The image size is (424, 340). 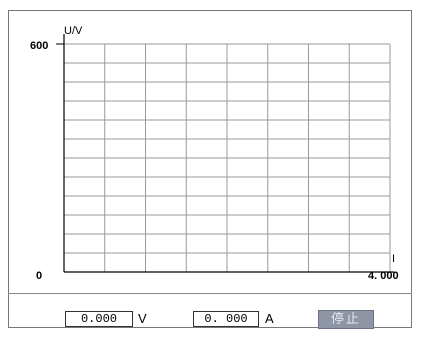 What do you see at coordinates (39, 46) in the screenshot?
I see `y-axis-max-tick: 600` at bounding box center [39, 46].